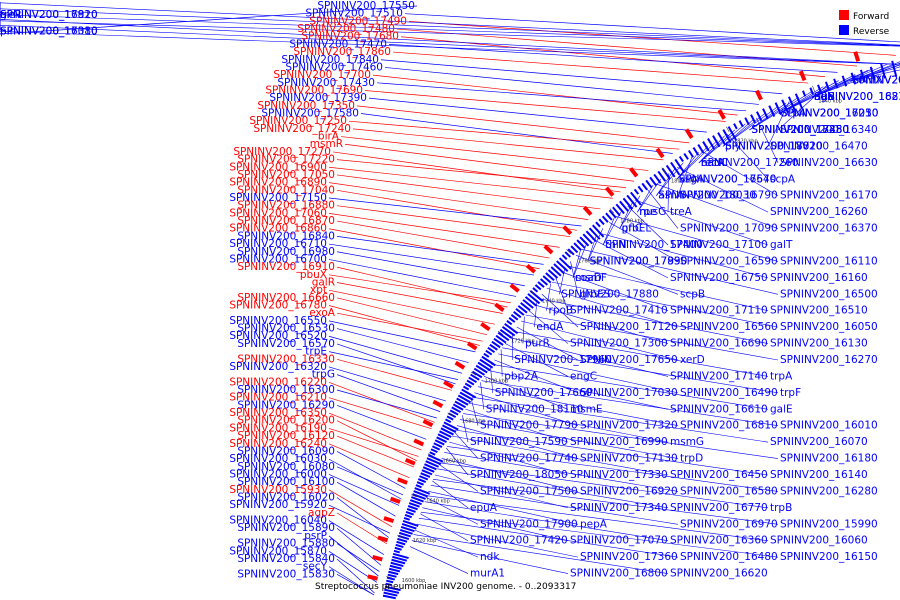 This screenshot has height=600, width=900. I want to click on gene-label: SPNINV200_16350, so click(278, 413).